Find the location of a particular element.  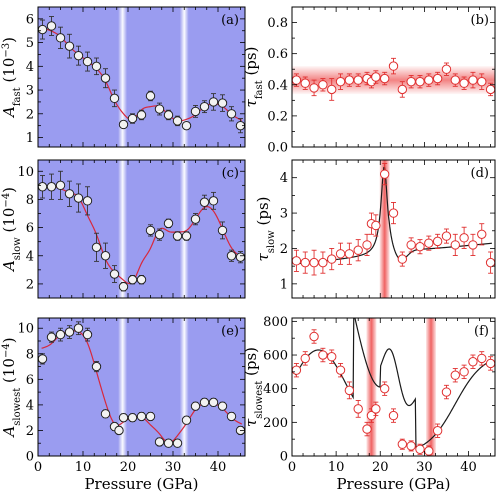

y-tick-label: 0.4 is located at coordinates (277, 85).